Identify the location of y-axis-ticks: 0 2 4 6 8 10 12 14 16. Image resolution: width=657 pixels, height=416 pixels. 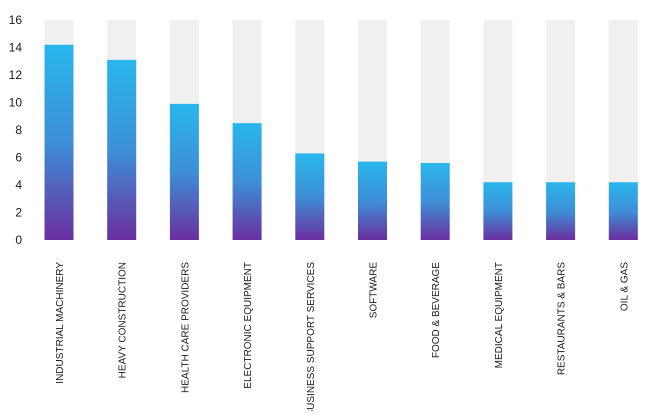
(16, 130).